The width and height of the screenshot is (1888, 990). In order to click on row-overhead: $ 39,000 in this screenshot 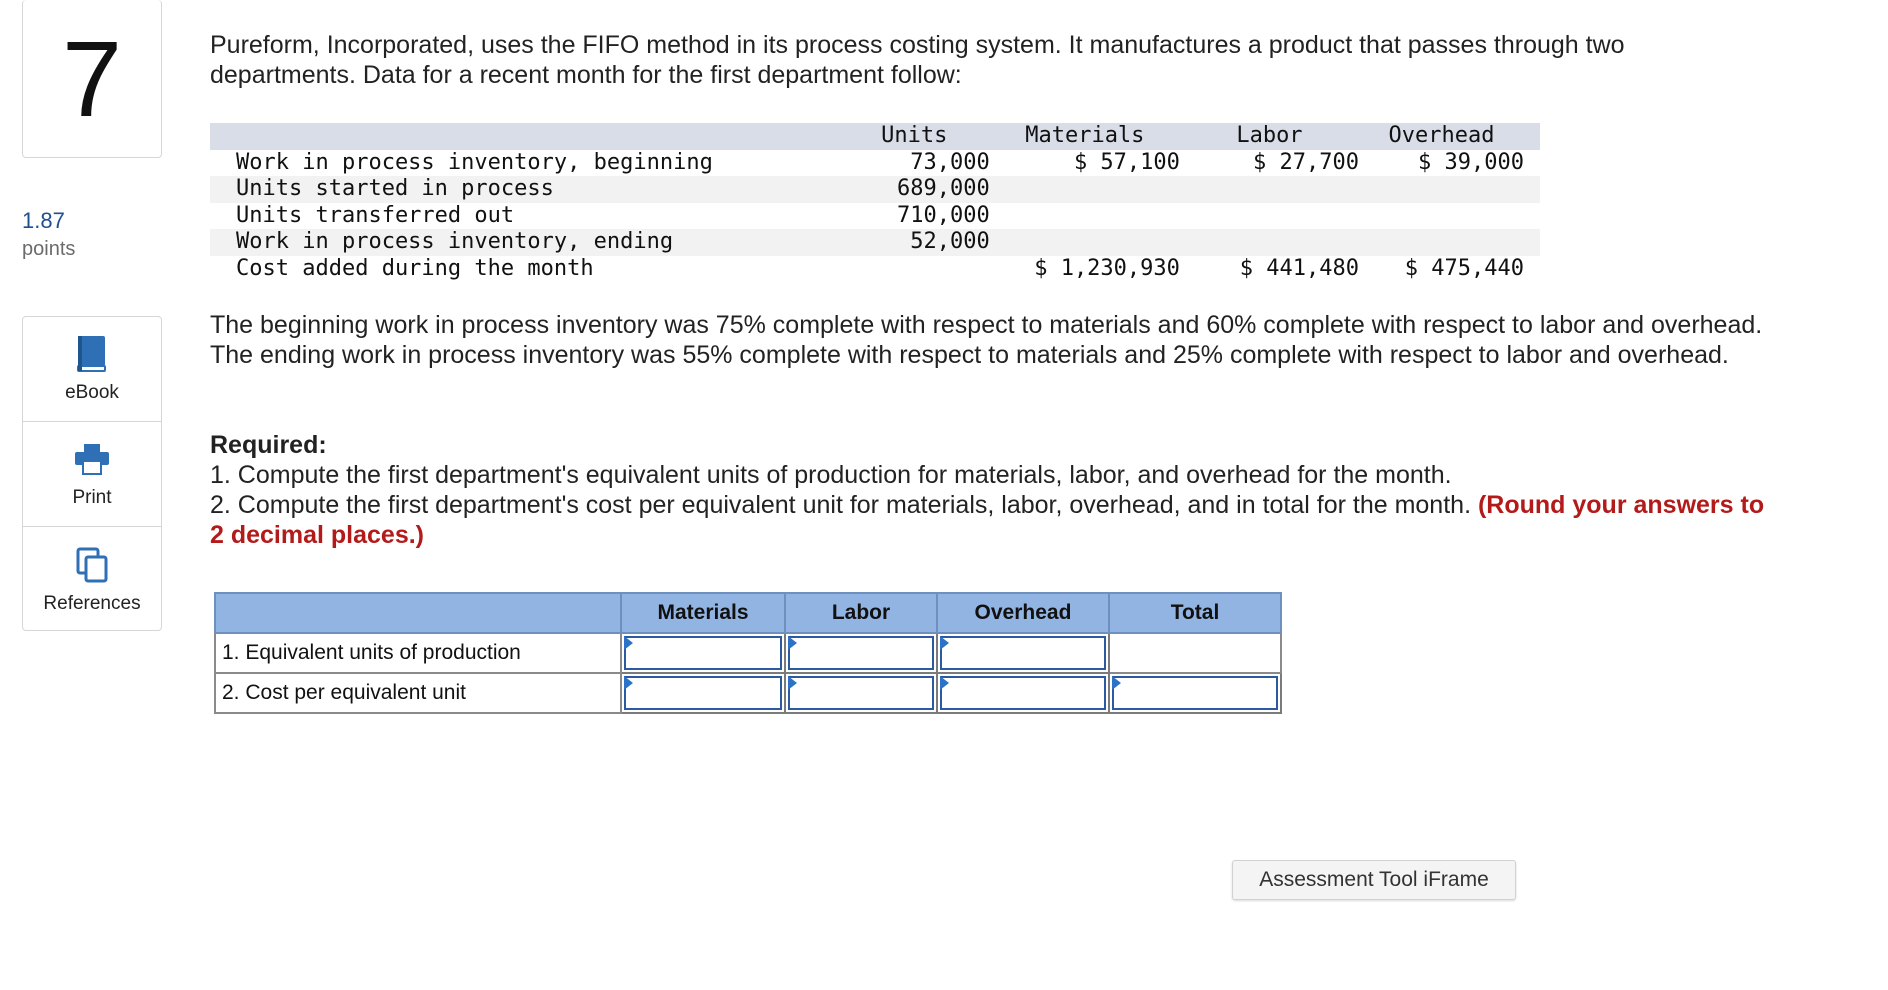, I will do `click(1471, 162)`.